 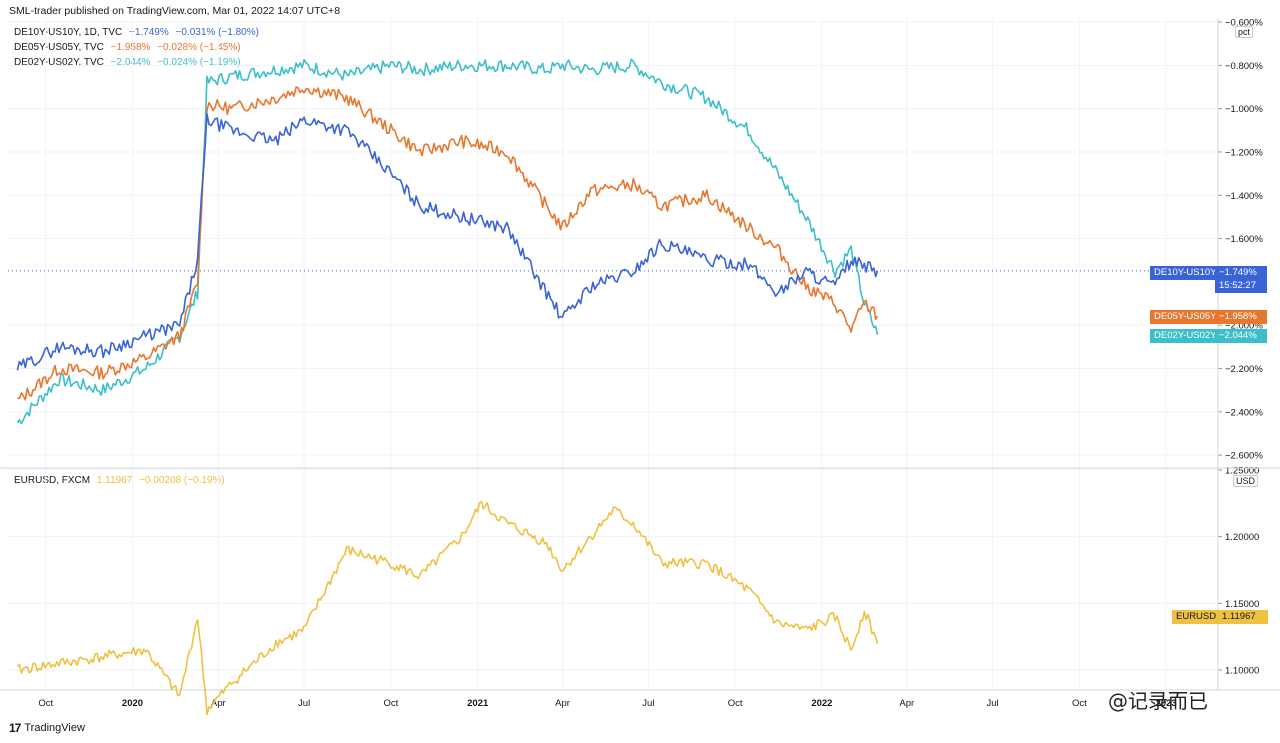 I want to click on price-axis-label: 1.20000, so click(x=1242, y=537).